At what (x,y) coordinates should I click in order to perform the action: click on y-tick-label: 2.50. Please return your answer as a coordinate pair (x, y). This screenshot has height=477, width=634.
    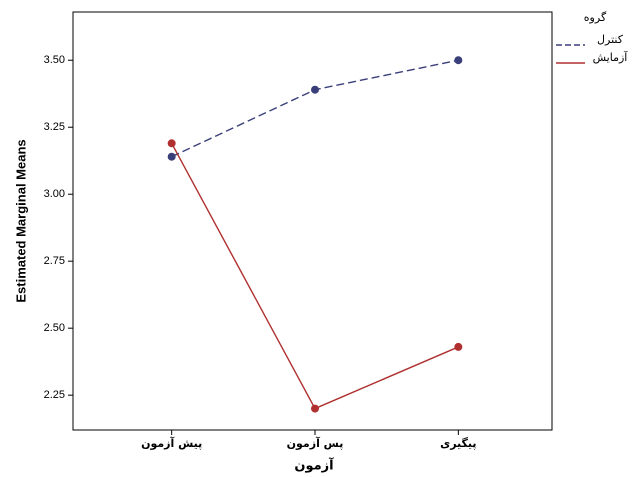
    Looking at the image, I should click on (54, 328).